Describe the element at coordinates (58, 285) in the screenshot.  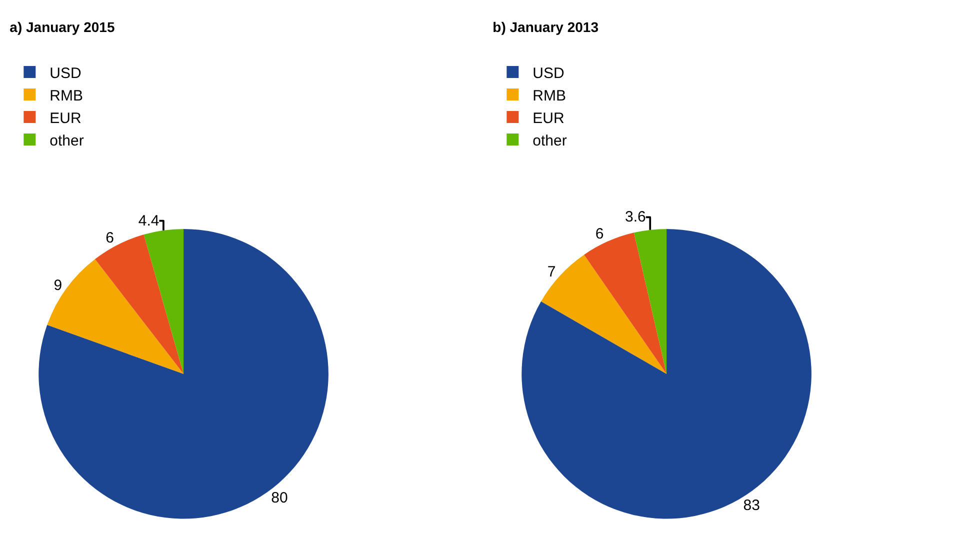
I see `data-label: 9` at that location.